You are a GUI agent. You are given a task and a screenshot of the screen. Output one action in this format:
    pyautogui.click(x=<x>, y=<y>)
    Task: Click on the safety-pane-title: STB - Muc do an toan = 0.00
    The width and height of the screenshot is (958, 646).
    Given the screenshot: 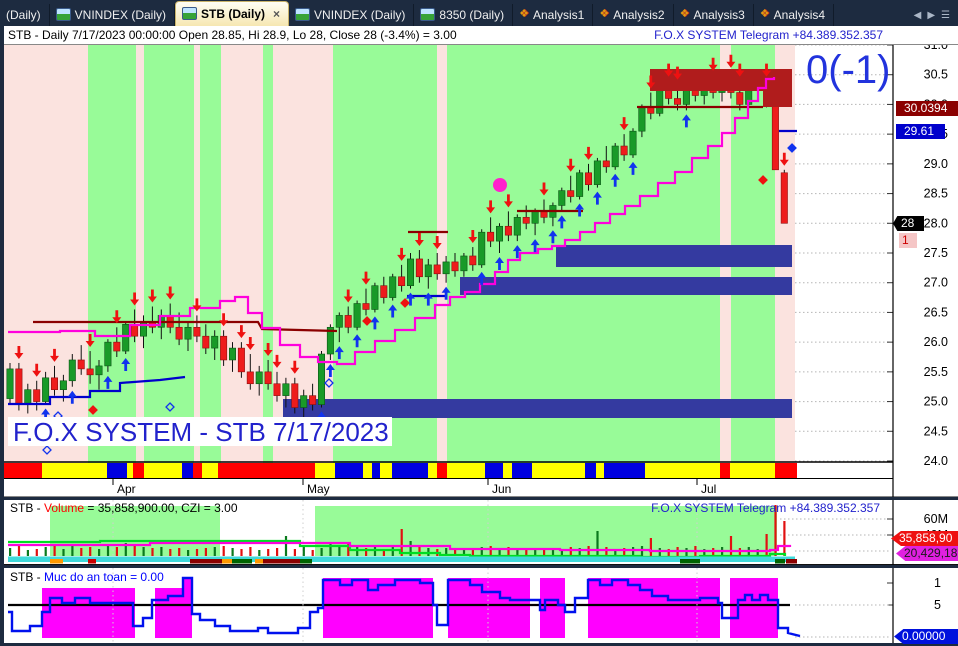 What is the action you would take?
    pyautogui.click(x=87, y=577)
    